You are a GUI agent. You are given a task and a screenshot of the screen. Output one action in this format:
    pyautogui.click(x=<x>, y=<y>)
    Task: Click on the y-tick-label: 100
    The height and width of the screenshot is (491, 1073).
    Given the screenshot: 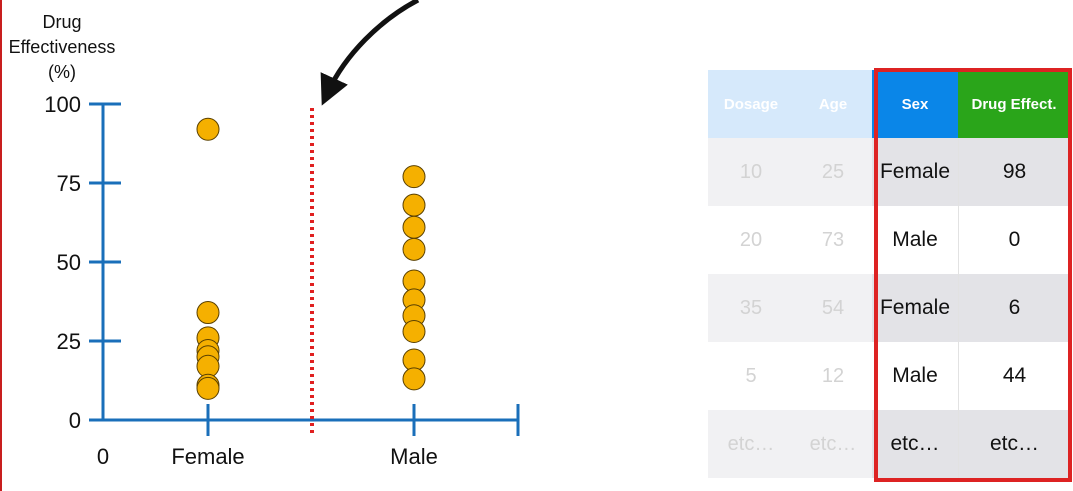 What is the action you would take?
    pyautogui.click(x=62, y=104)
    